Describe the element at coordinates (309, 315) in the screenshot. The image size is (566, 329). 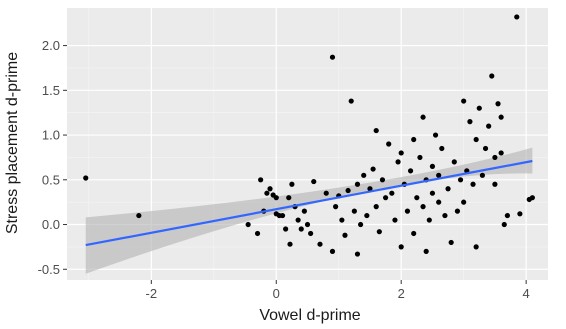
I see `x-axis-title: Vowel d-prime` at that location.